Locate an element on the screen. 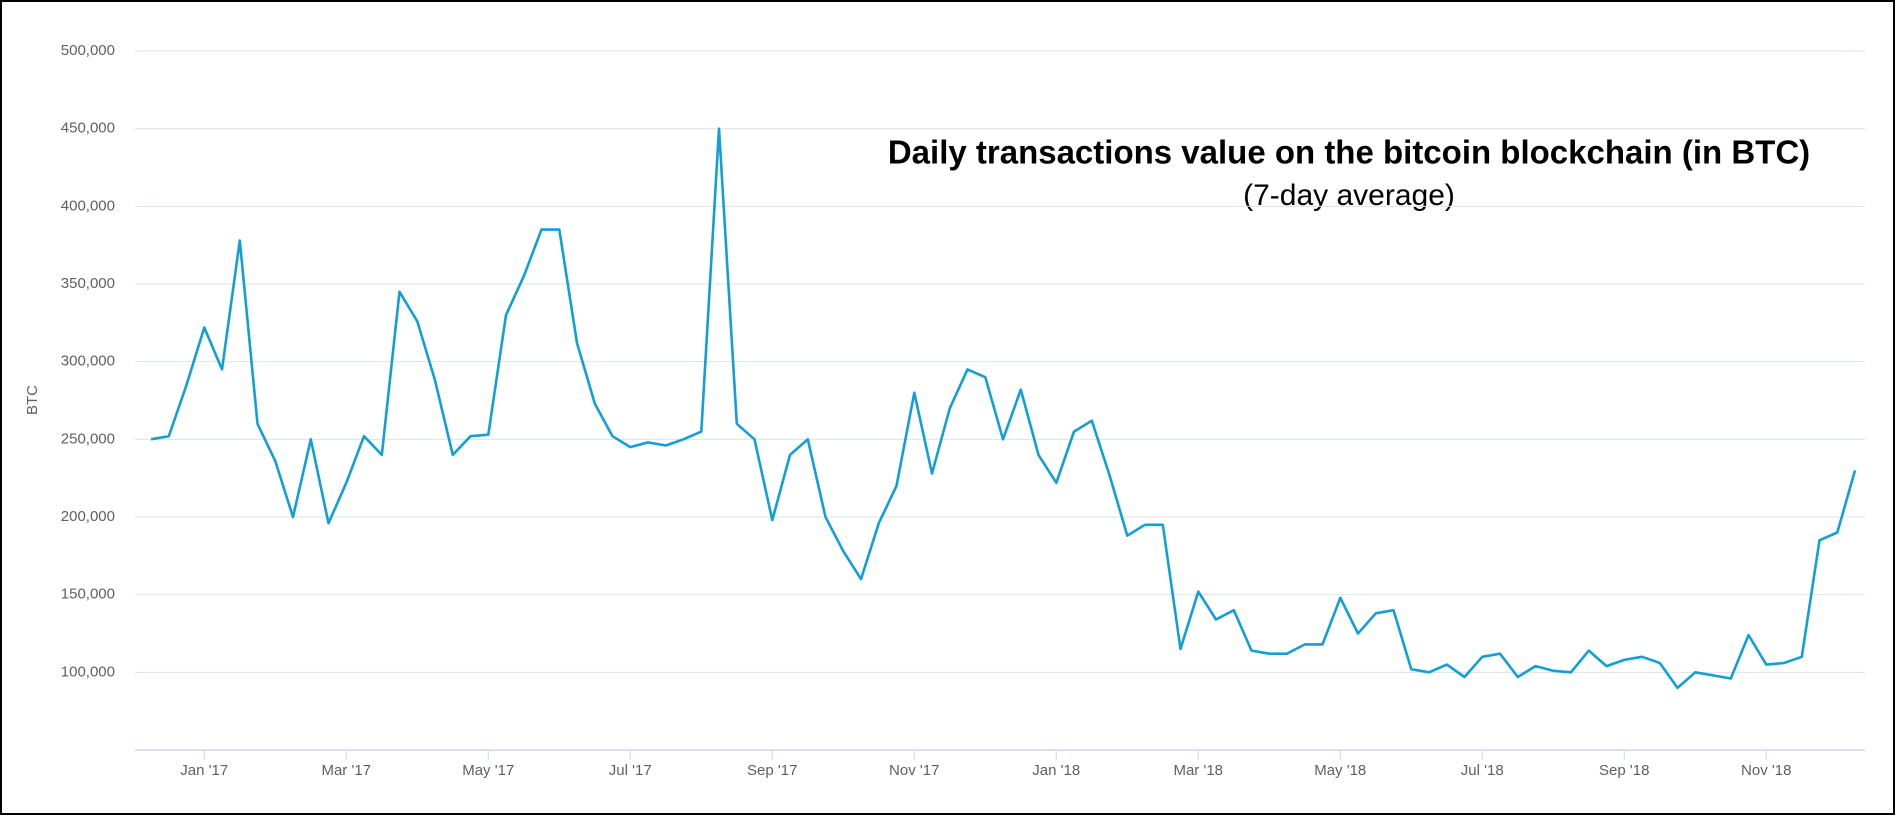 The image size is (1895, 815). y-axis-title: BTC is located at coordinates (32, 400).